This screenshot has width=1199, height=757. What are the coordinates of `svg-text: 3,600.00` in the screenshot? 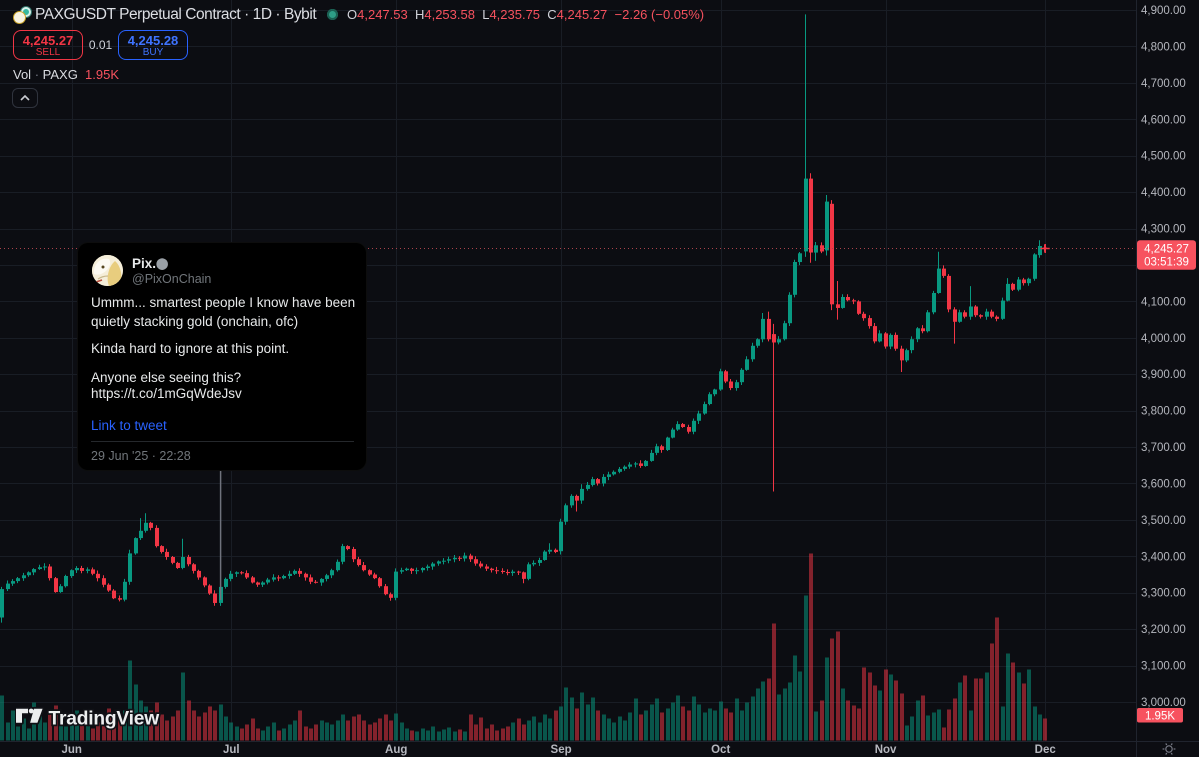 It's located at (1163, 485).